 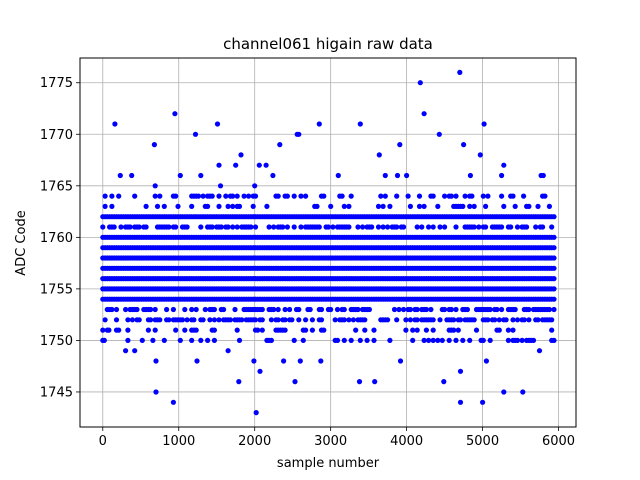 What do you see at coordinates (328, 463) in the screenshot?
I see `x-axis-label: sample number` at bounding box center [328, 463].